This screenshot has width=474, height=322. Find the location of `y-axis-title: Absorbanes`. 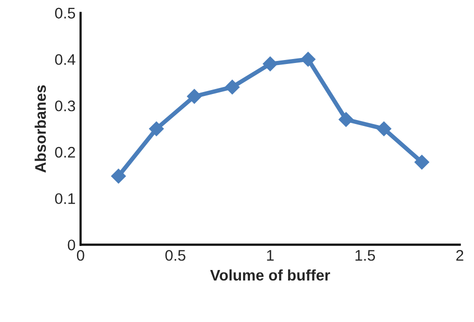

y-axis-title: Absorbanes is located at coordinates (40, 129).